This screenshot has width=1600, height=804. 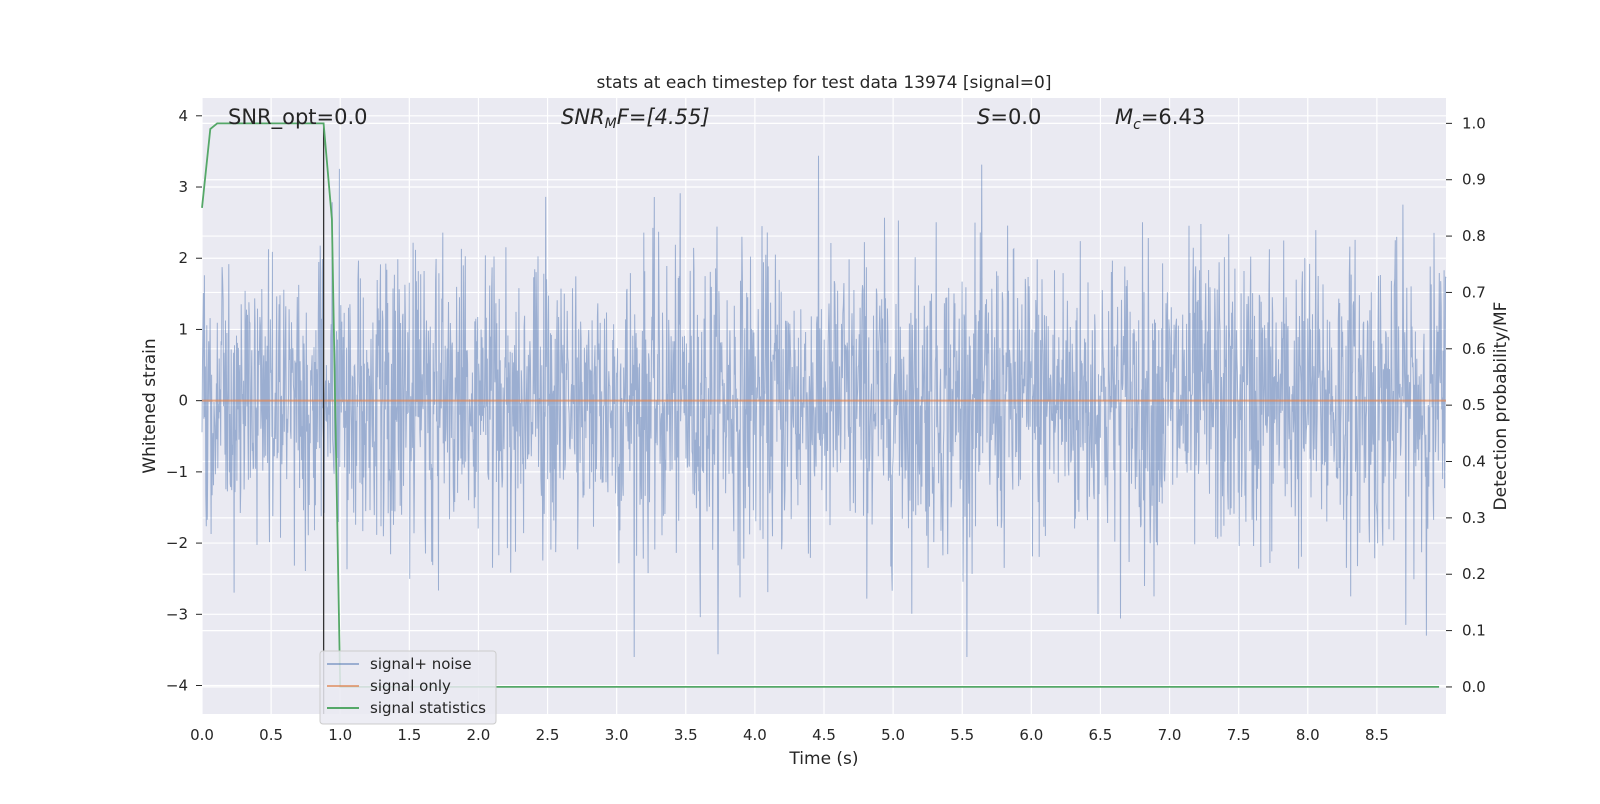 What do you see at coordinates (548, 735) in the screenshot?
I see `x-tick-label: 2.5` at bounding box center [548, 735].